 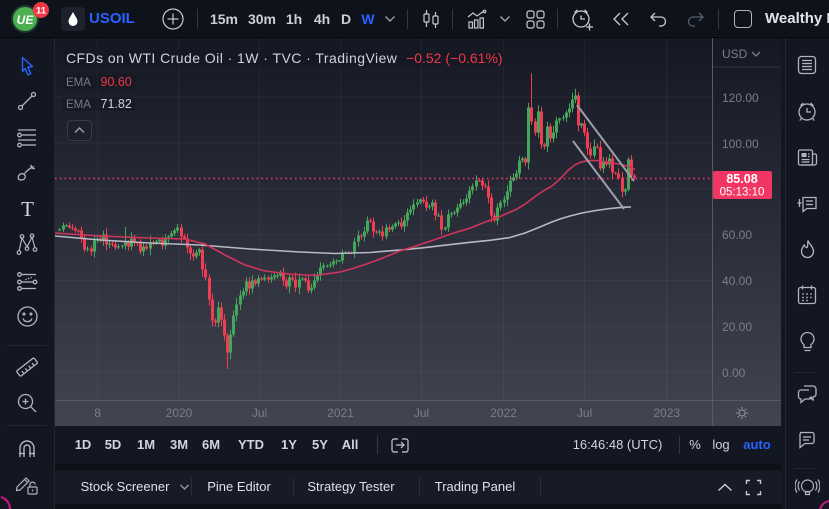 What do you see at coordinates (340, 413) in the screenshot?
I see `svg-text: 2021` at bounding box center [340, 413].